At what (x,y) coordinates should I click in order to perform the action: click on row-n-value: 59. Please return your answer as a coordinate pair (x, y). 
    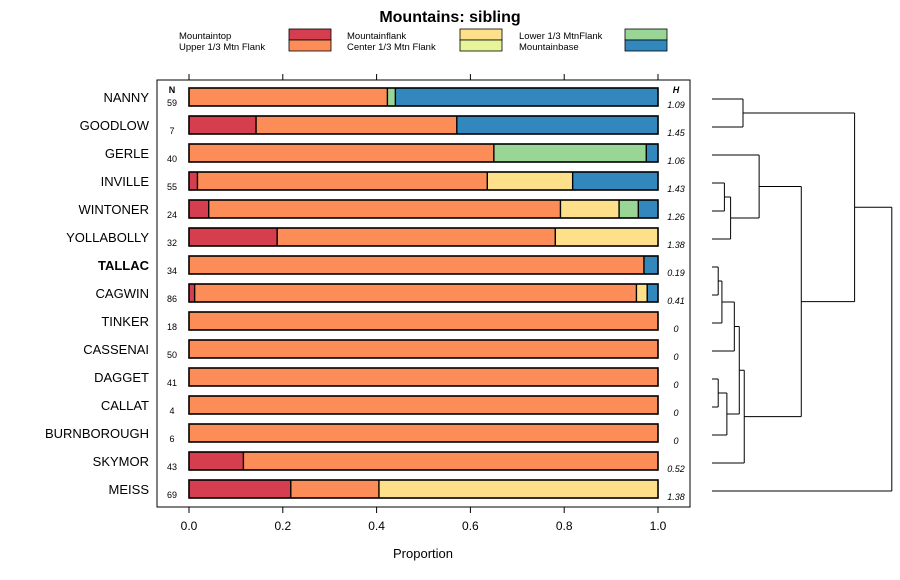
    Looking at the image, I should click on (172, 103).